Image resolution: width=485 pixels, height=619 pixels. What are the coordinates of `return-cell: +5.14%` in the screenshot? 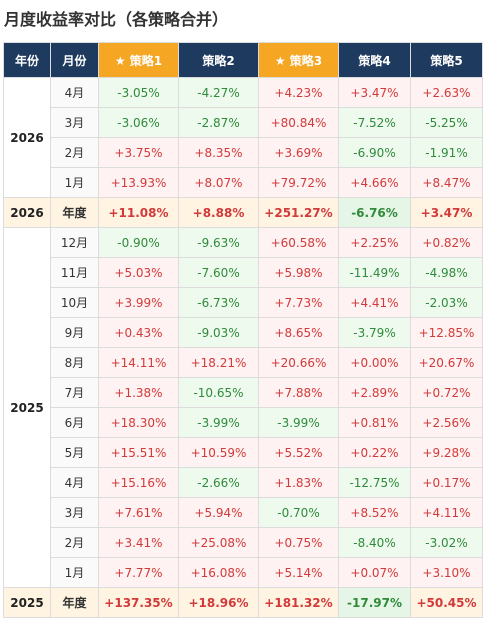 It's located at (298, 572).